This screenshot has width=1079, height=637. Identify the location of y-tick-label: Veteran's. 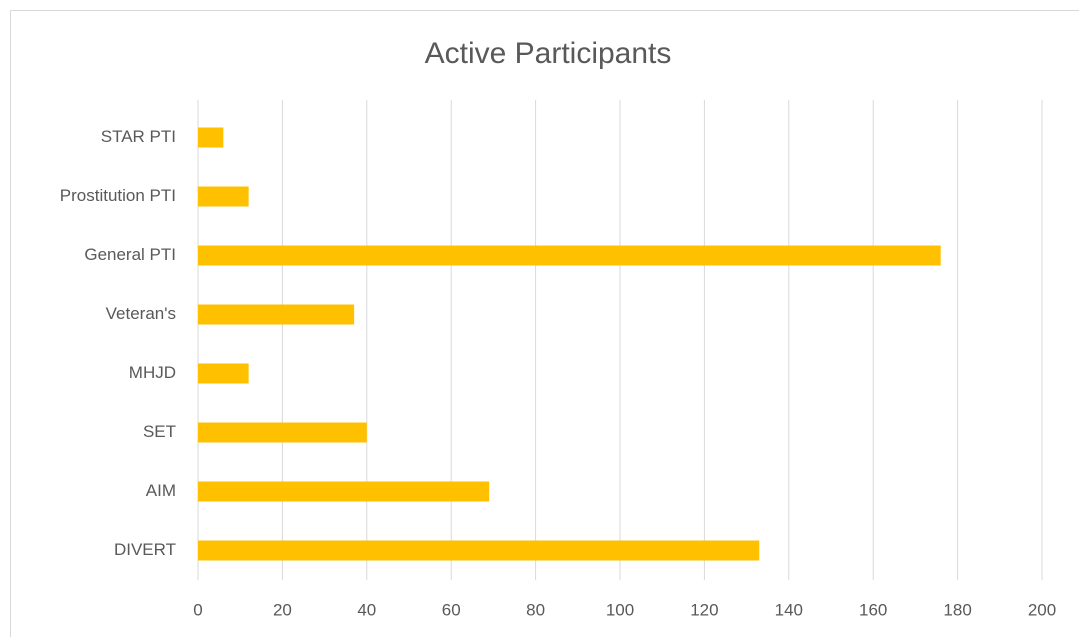
(141, 313).